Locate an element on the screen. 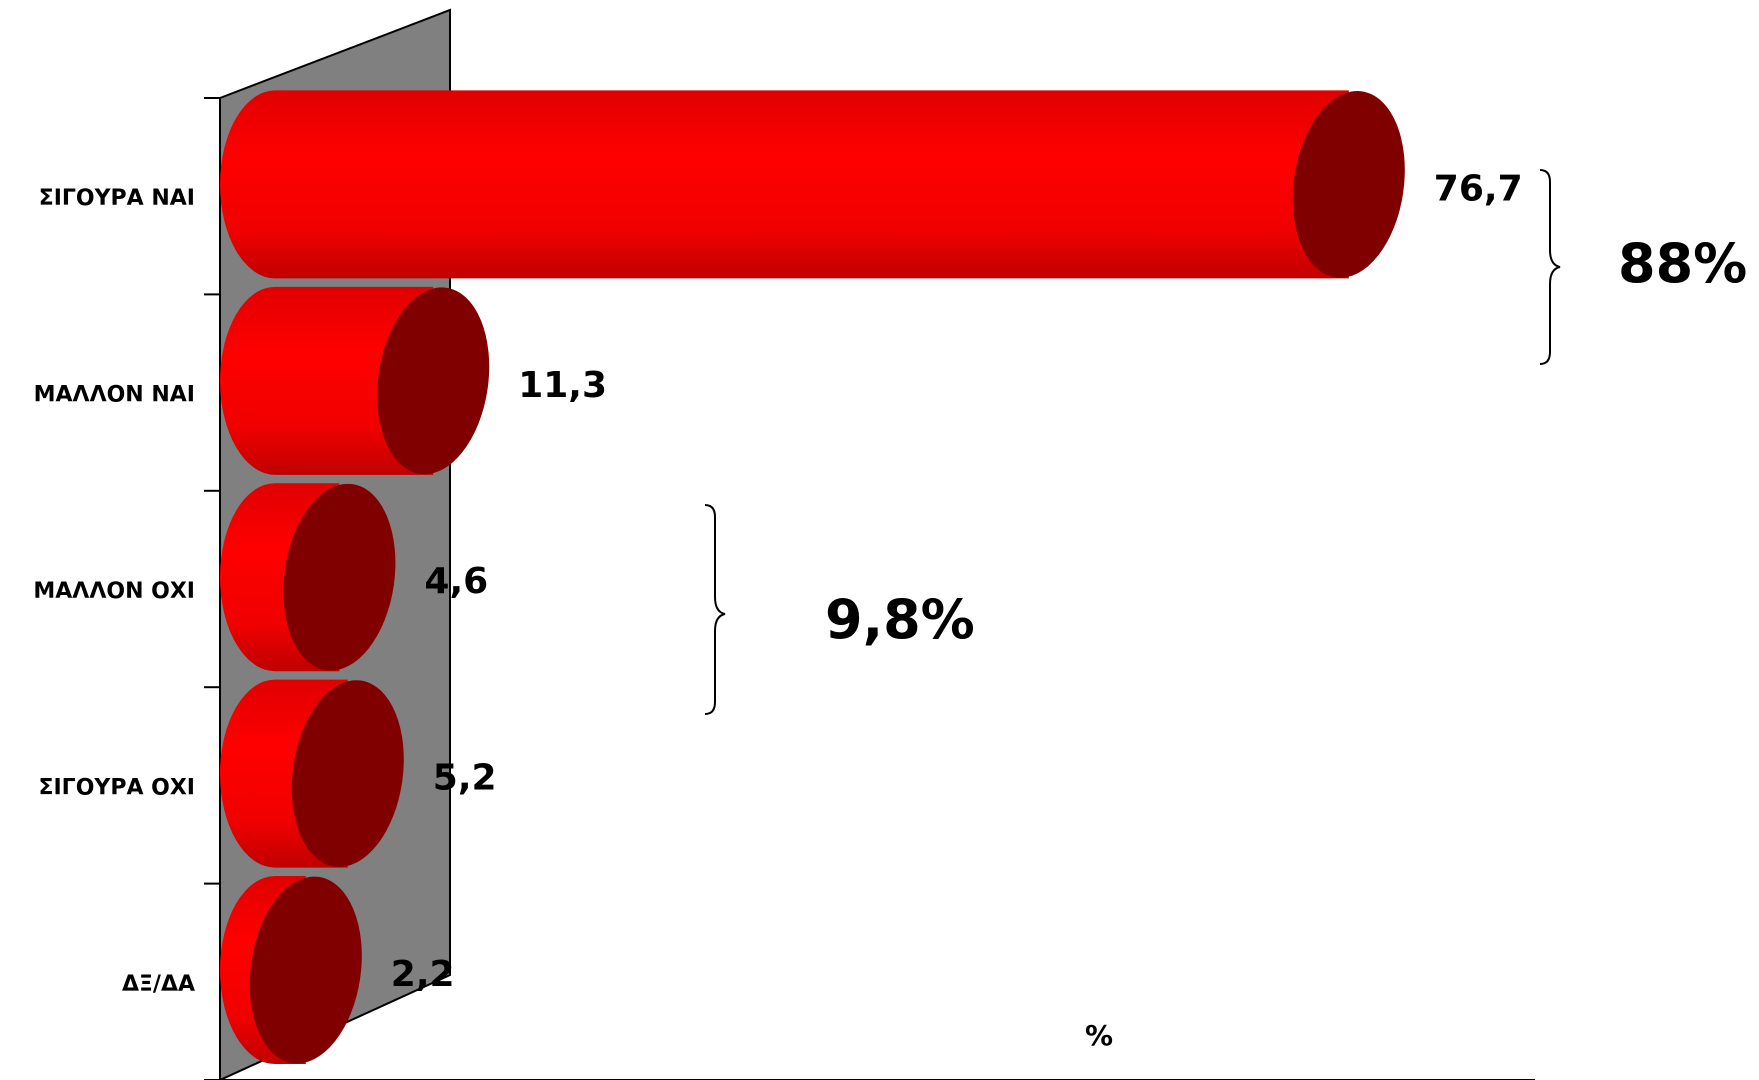 The image size is (1759, 1080). y-axis-ticks is located at coordinates (212, 588).